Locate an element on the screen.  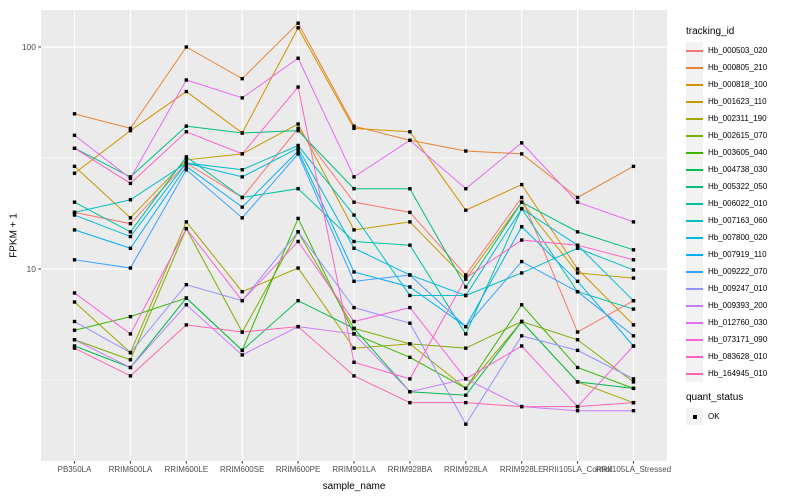
legend-entry-label: Hb_000805_210 is located at coordinates (738, 67).